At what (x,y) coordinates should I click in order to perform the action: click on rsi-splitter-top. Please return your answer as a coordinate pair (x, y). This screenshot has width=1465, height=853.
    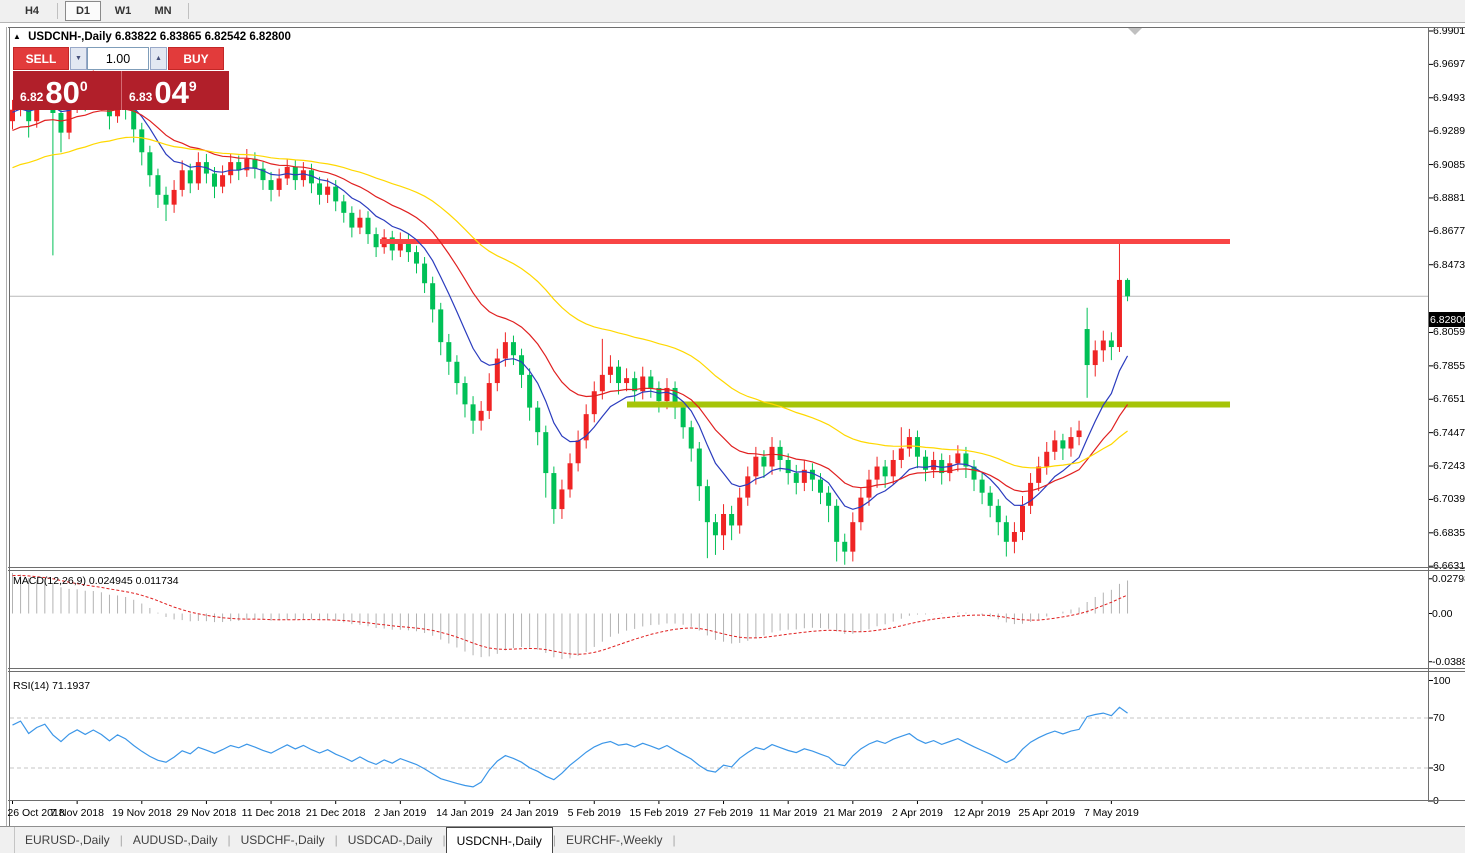
    Looking at the image, I should click on (736, 668).